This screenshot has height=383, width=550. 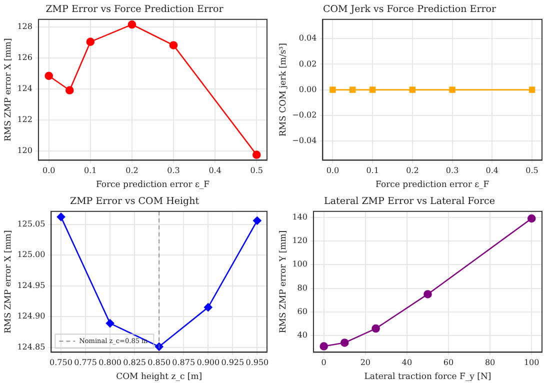 What do you see at coordinates (365, 363) in the screenshot?
I see `x-tick-label: 20` at bounding box center [365, 363].